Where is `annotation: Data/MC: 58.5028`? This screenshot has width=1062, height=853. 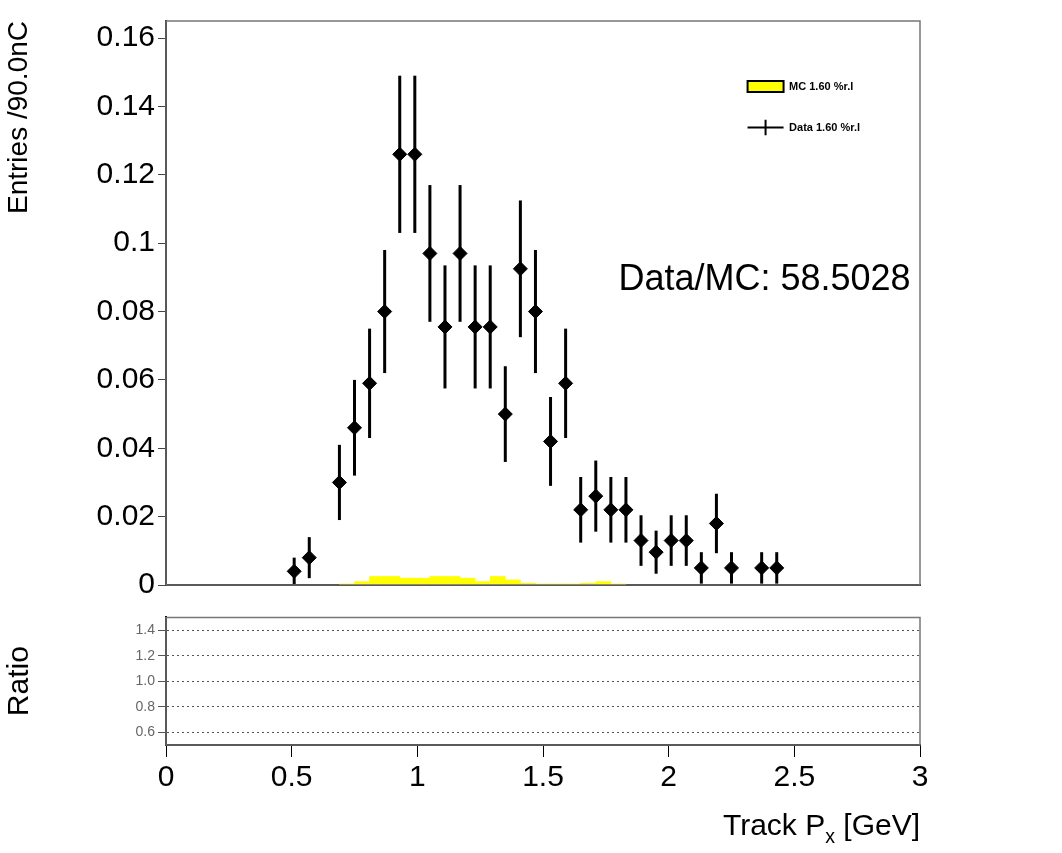
annotation: Data/MC: 58.5028 is located at coordinates (764, 278).